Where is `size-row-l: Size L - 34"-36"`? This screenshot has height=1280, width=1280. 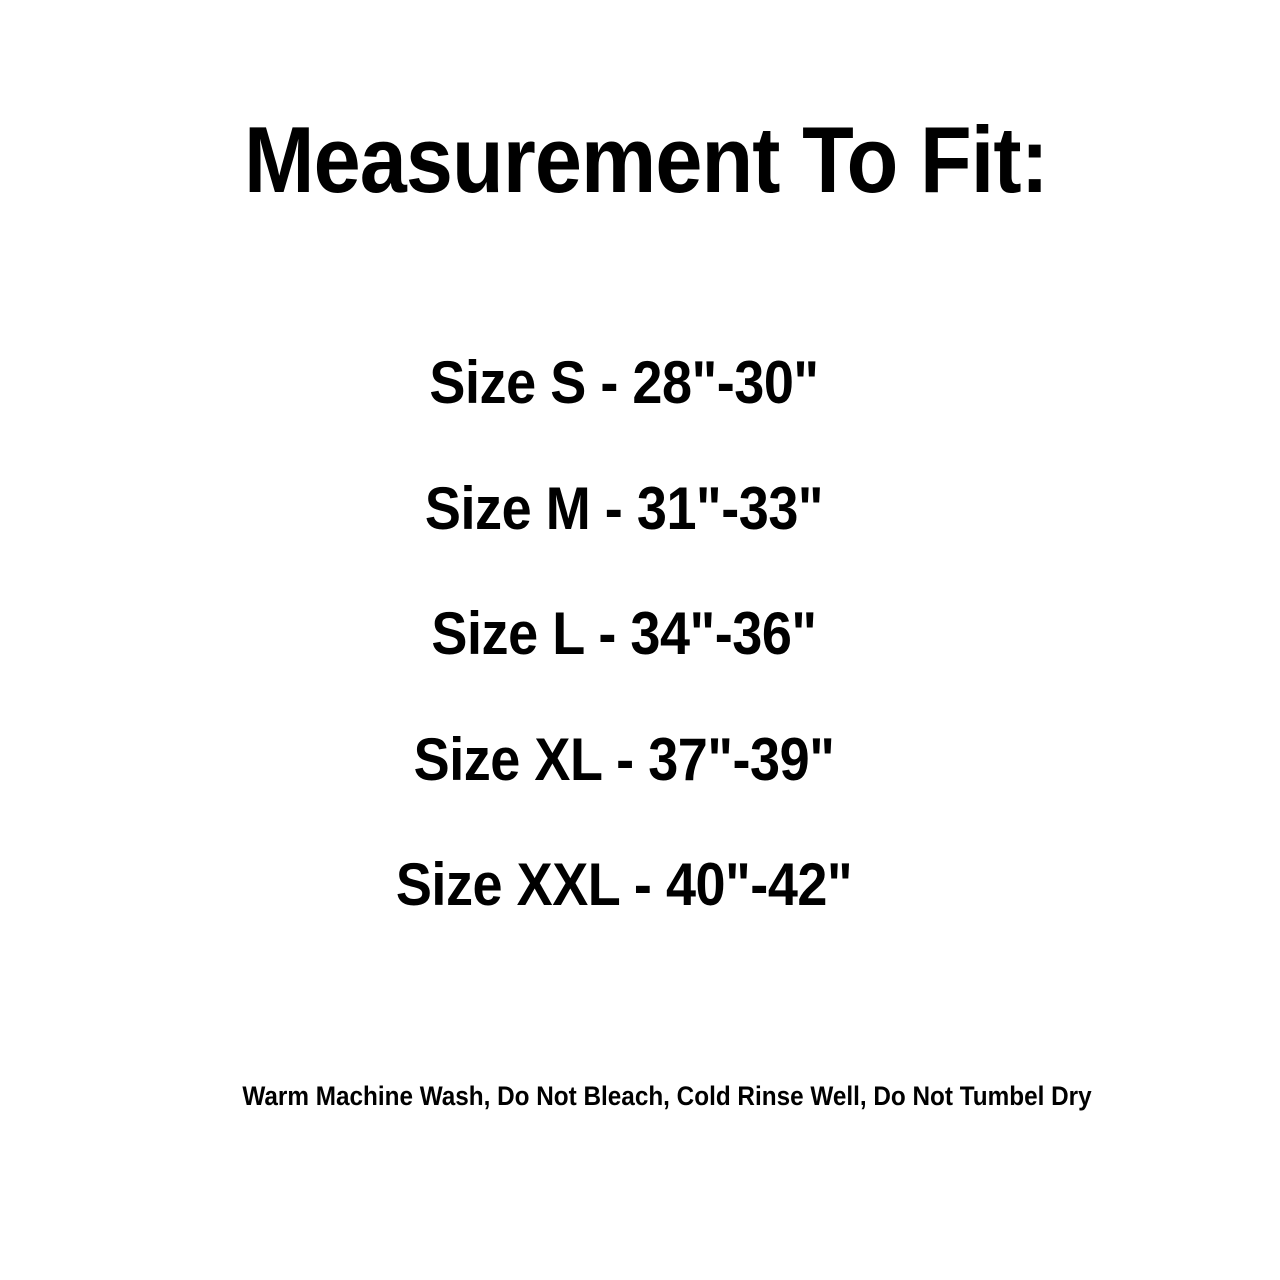 size-row-l: Size L - 34"-36" is located at coordinates (624, 633).